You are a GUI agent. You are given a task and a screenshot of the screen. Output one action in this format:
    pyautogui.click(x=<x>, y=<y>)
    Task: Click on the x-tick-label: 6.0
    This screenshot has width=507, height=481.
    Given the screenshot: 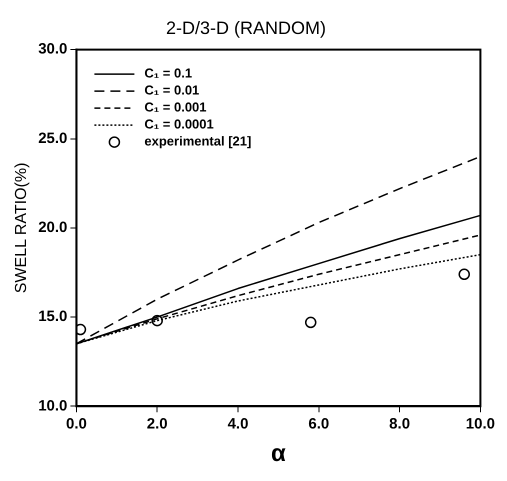 What is the action you would take?
    pyautogui.click(x=319, y=423)
    